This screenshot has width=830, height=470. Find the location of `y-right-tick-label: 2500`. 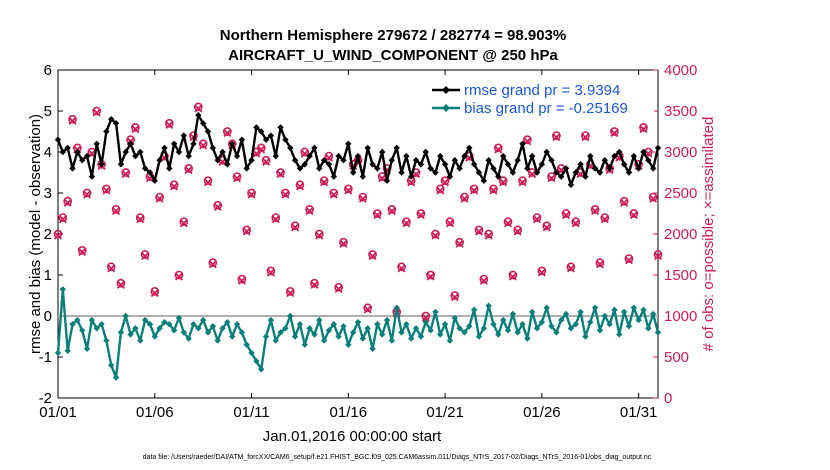

y-right-tick-label: 2500 is located at coordinates (680, 193).